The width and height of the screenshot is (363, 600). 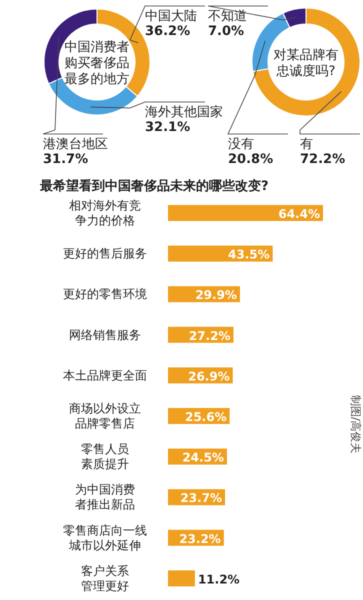 What do you see at coordinates (201, 498) in the screenshot?
I see `data-label: 23.7%` at bounding box center [201, 498].